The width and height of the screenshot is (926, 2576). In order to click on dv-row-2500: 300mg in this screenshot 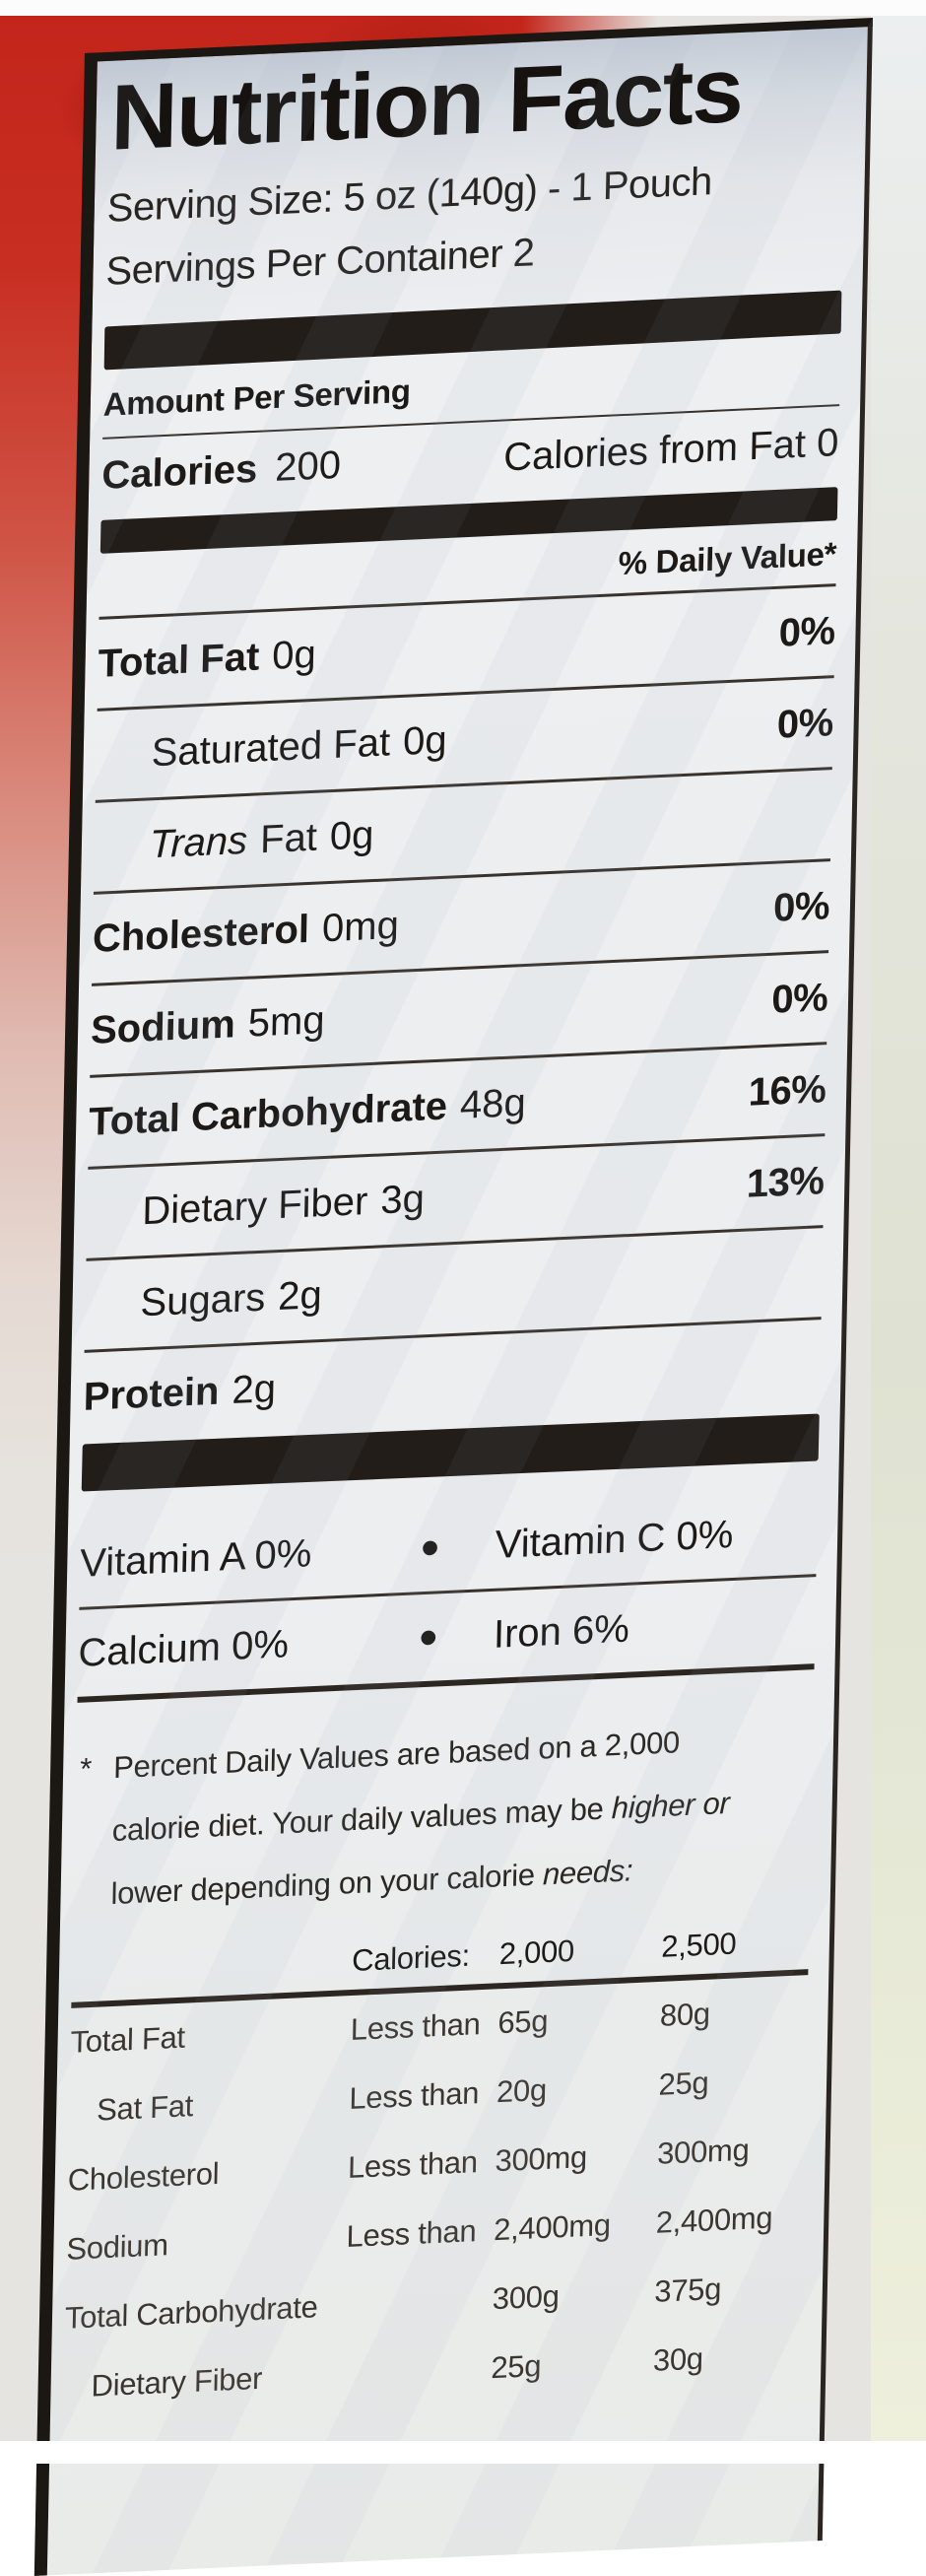, I will do `click(703, 2151)`.